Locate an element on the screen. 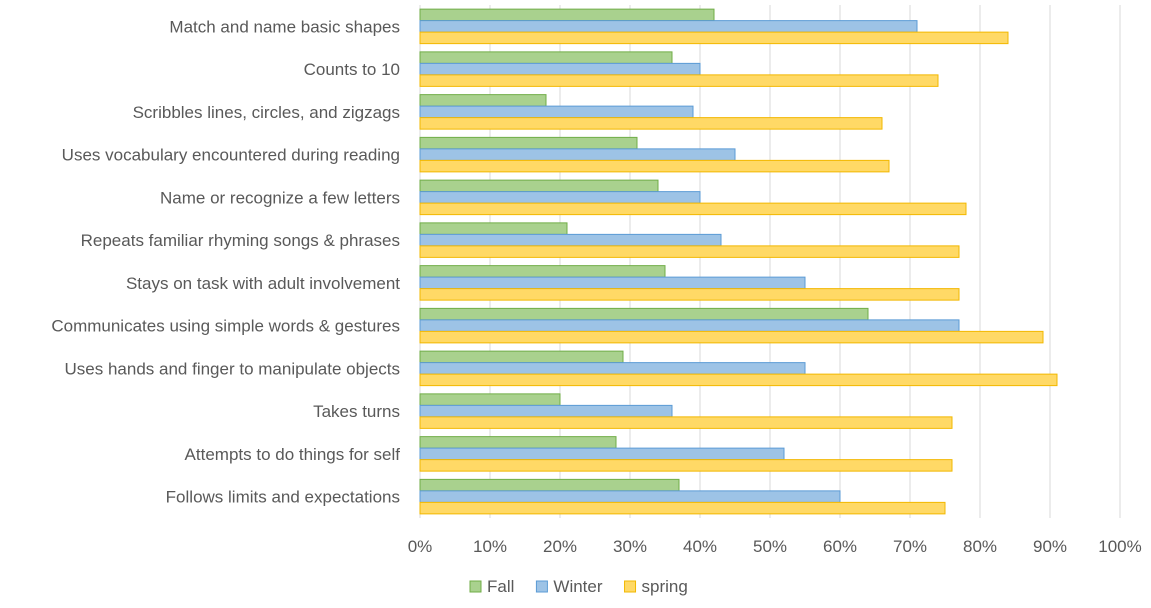  x-tick-label: 90% is located at coordinates (1050, 546).